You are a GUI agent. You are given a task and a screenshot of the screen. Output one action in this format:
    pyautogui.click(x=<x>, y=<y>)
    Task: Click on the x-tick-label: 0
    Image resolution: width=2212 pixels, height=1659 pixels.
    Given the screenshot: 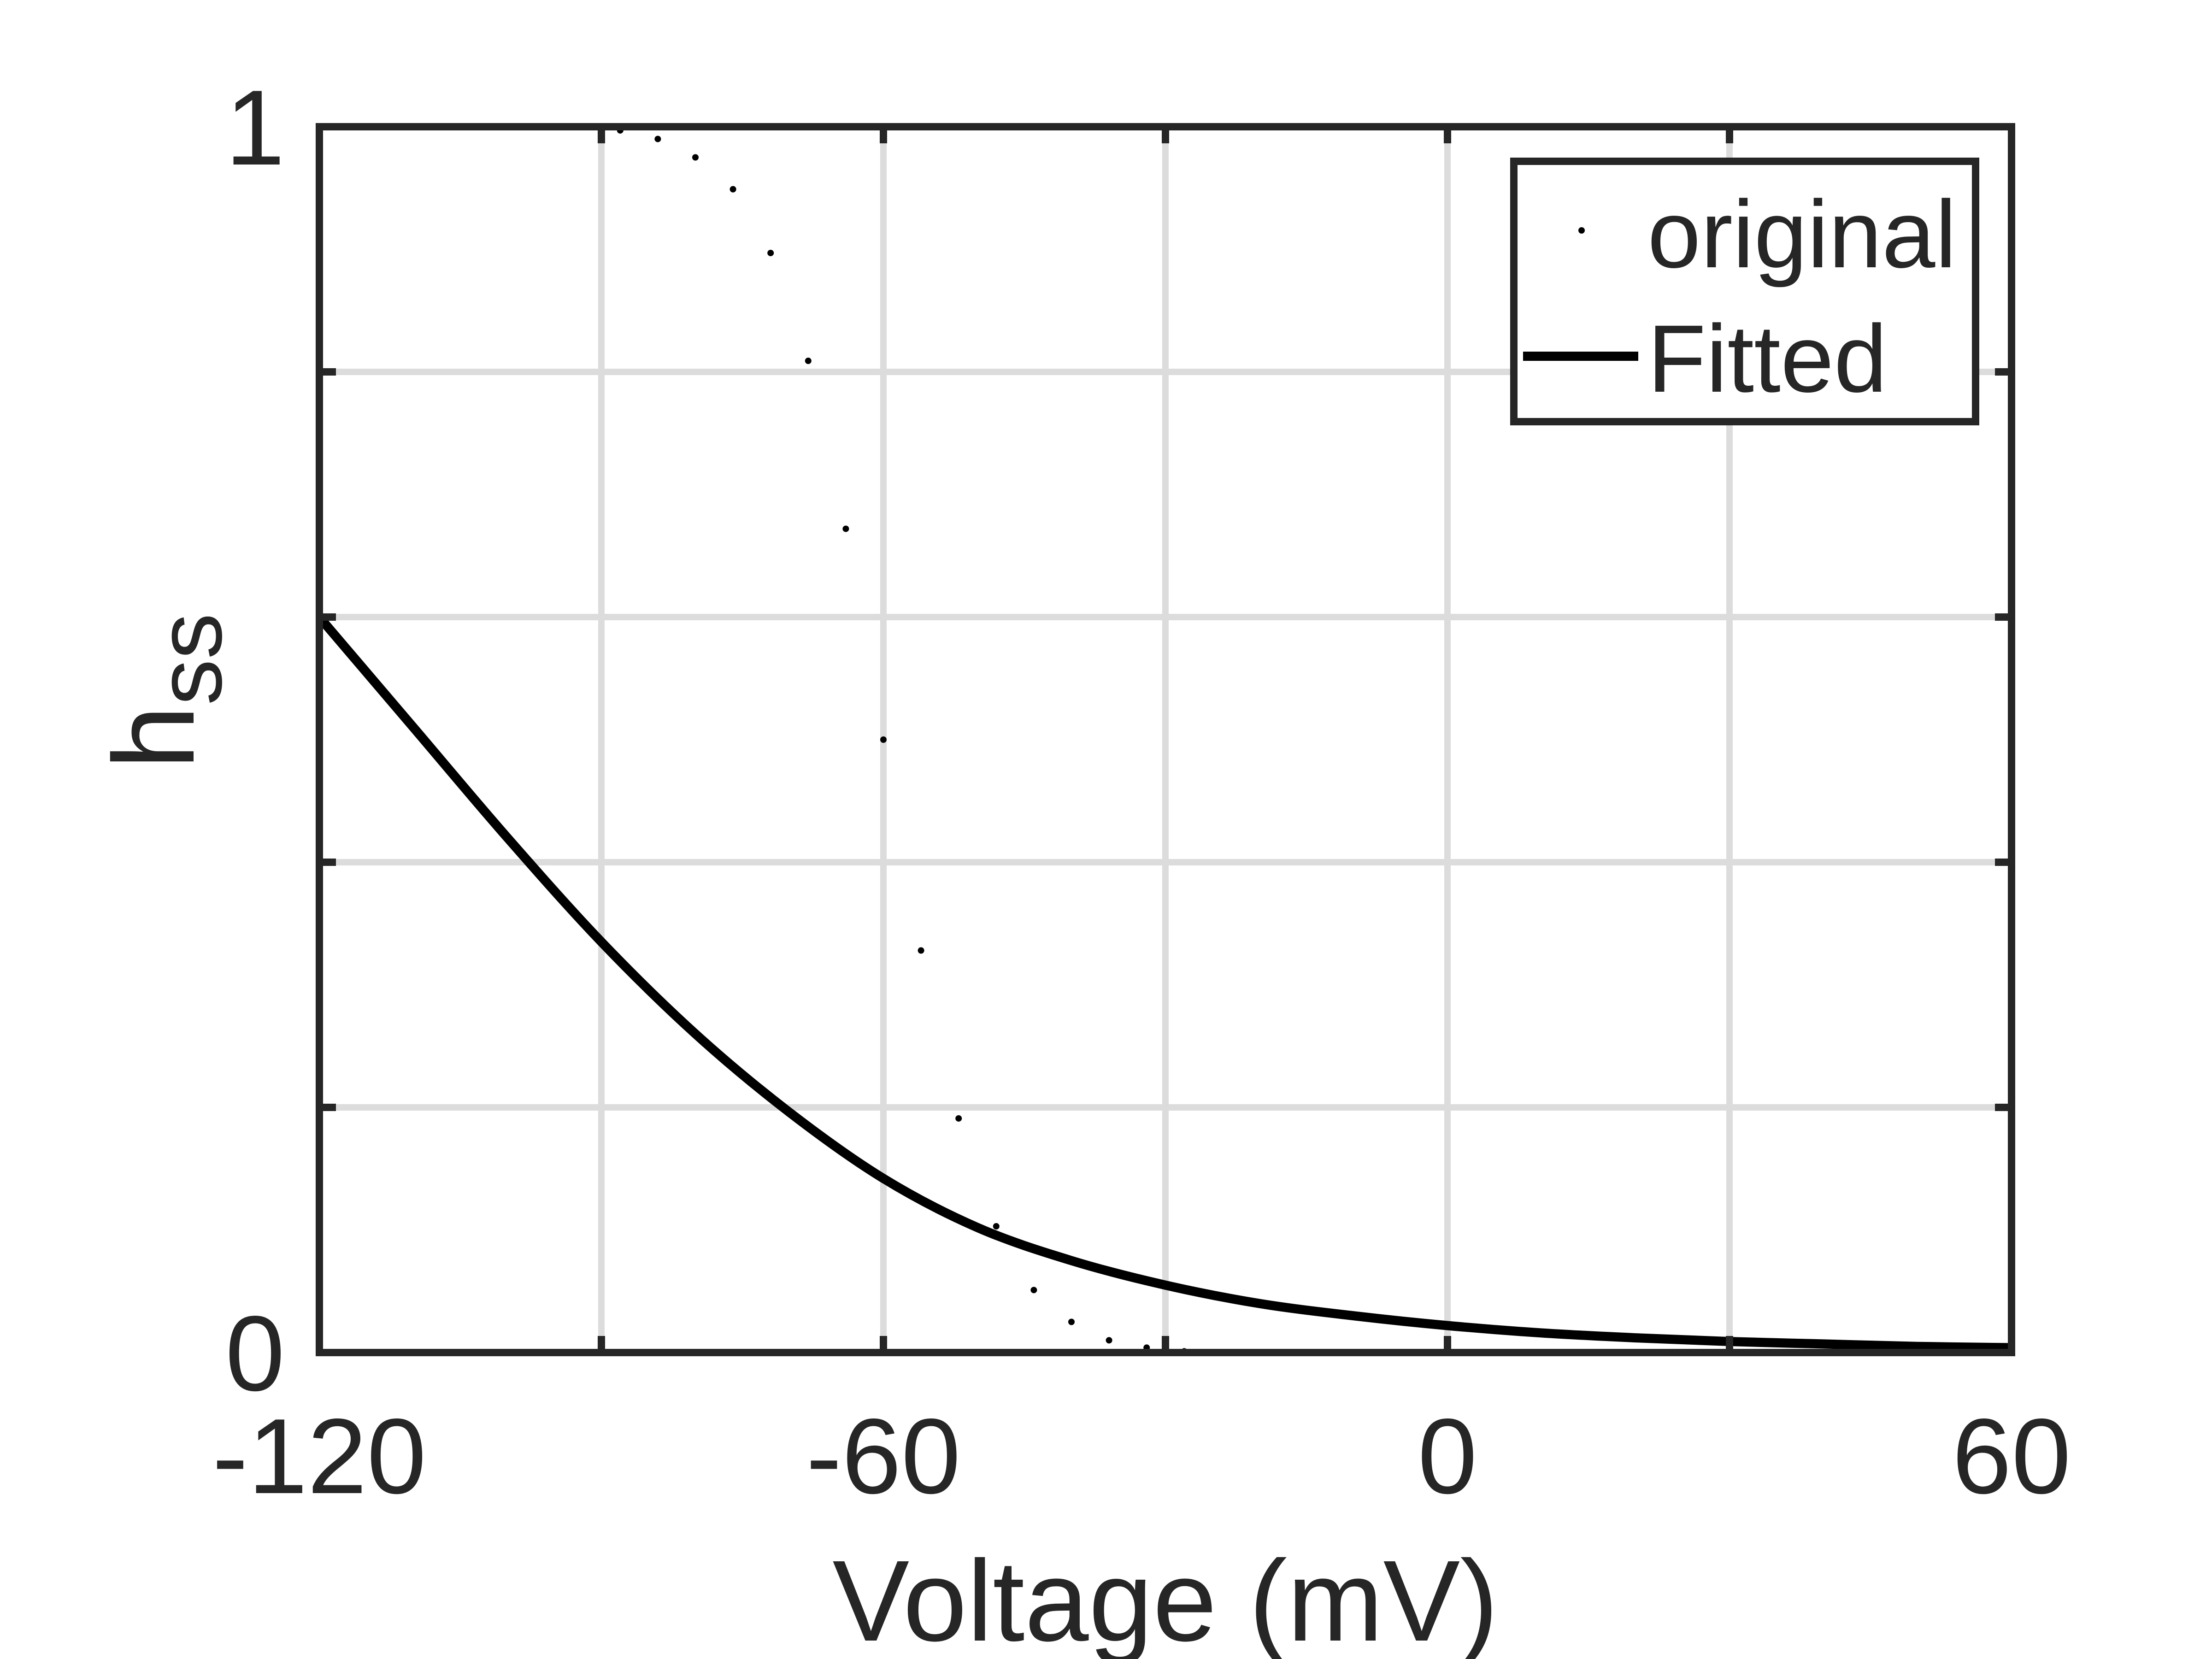 What is the action you would take?
    pyautogui.click(x=1447, y=1456)
    